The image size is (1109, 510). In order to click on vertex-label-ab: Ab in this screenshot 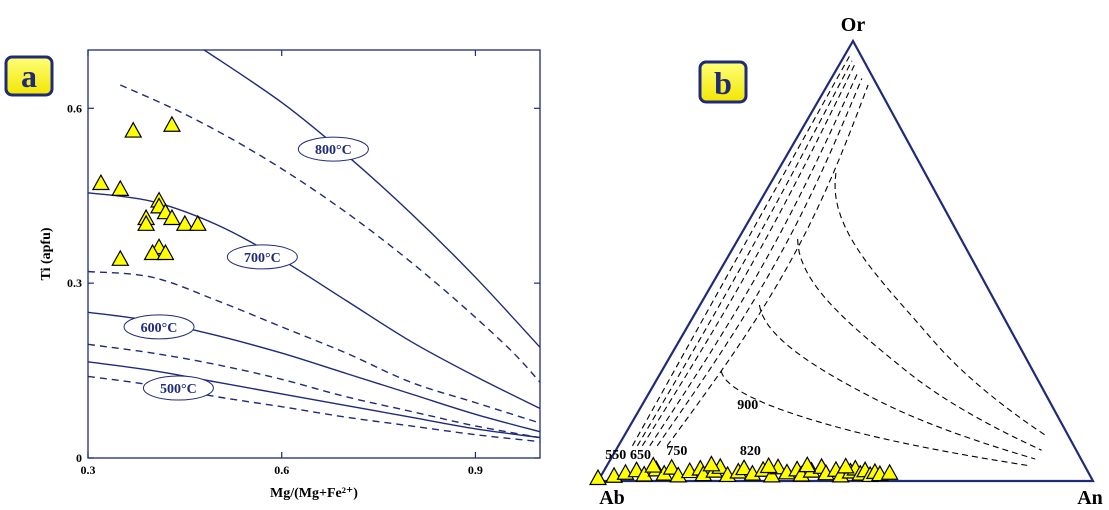, I will do `click(612, 498)`.